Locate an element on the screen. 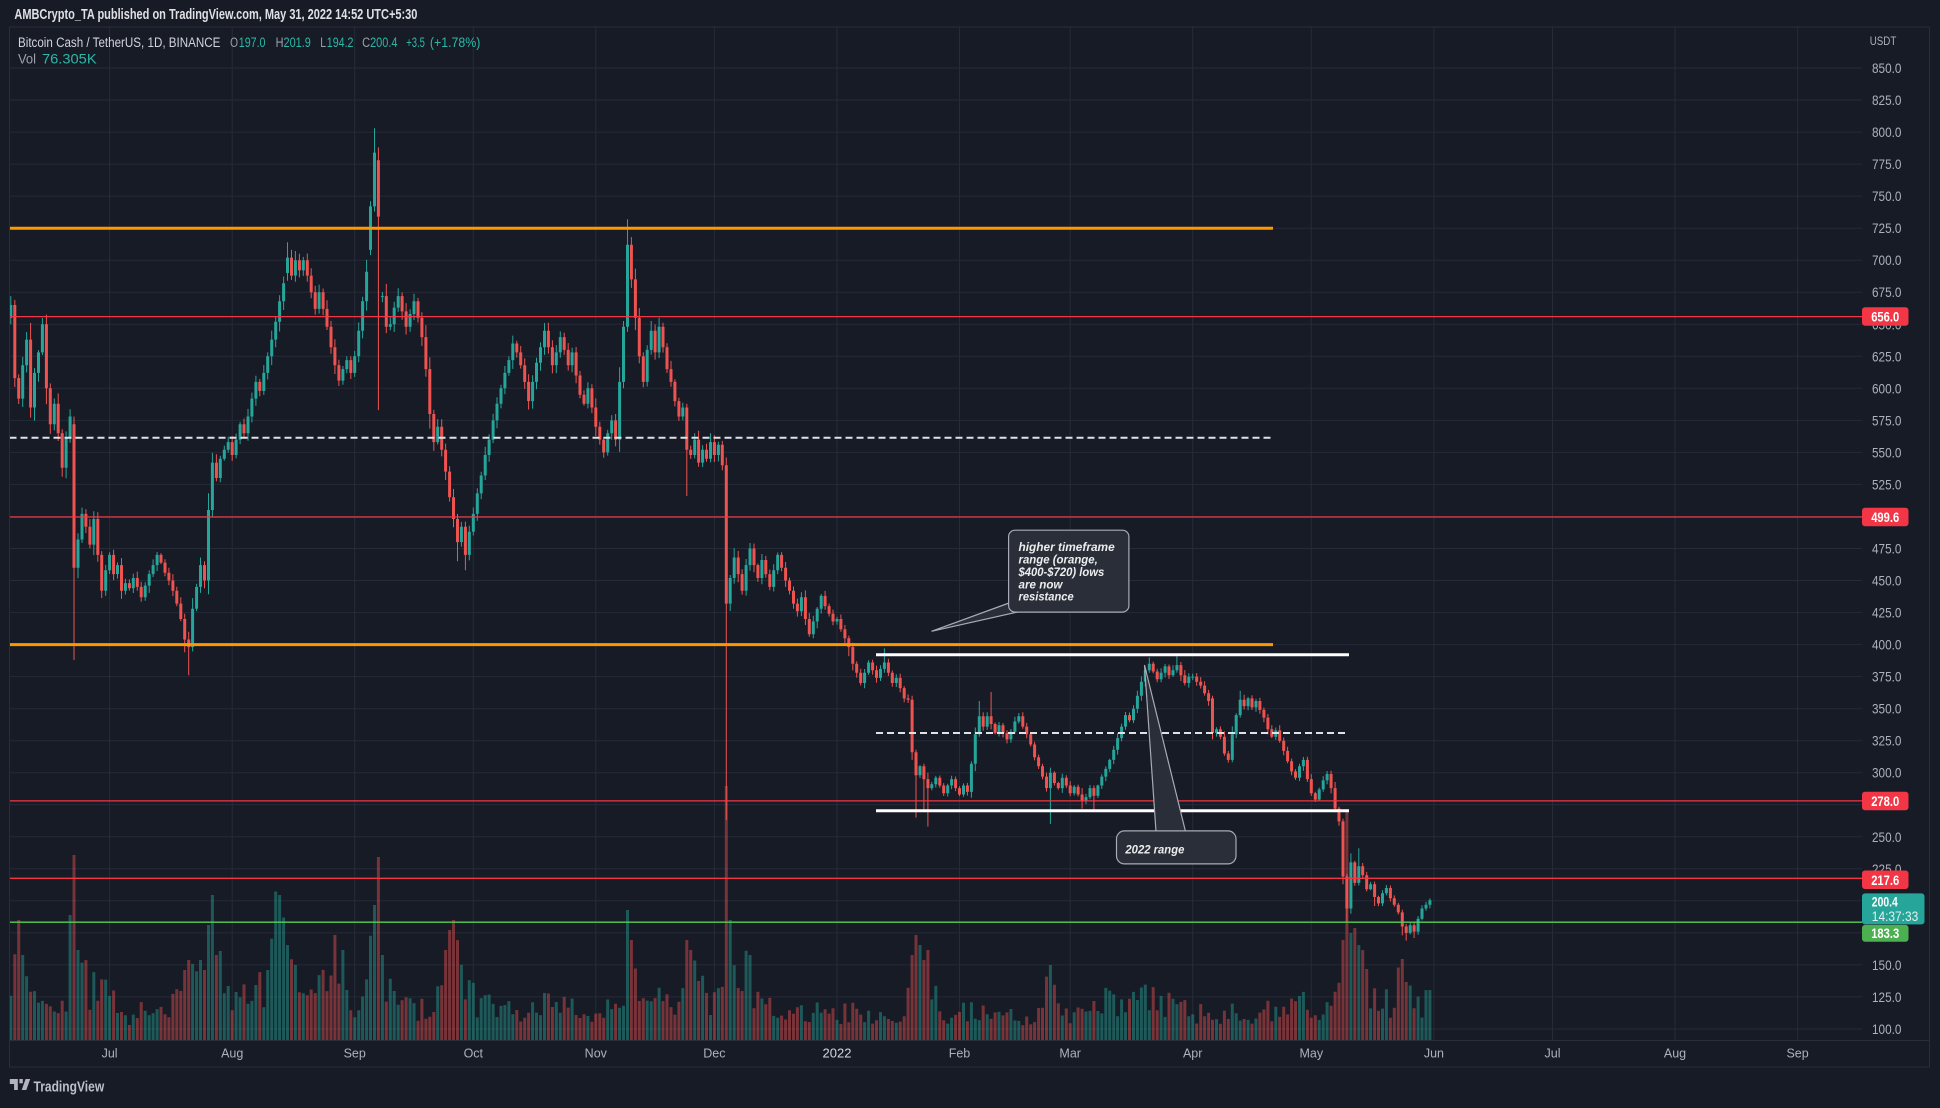 Image resolution: width=1940 pixels, height=1108 pixels. svg-text: resistance is located at coordinates (1047, 598).